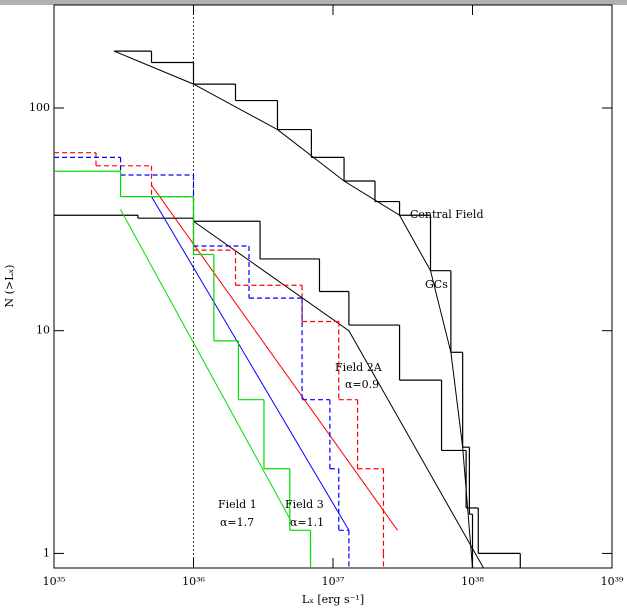 The height and width of the screenshot is (609, 627). Describe the element at coordinates (313, 2) in the screenshot. I see `window-bar` at that location.